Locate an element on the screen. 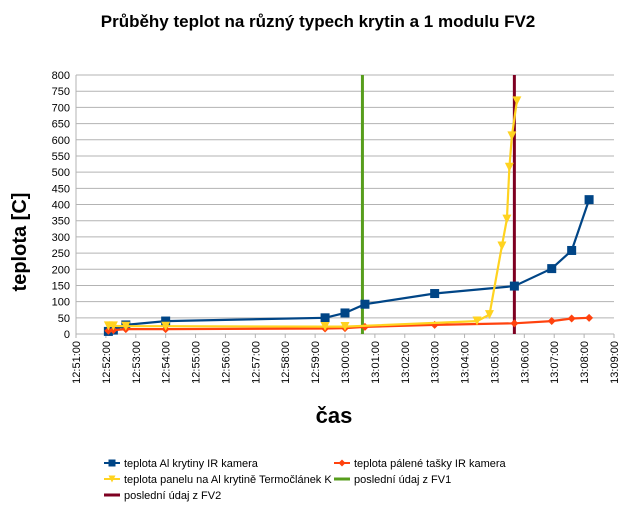 The image size is (636, 510). x-tick-label: 12:55:00 is located at coordinates (197, 362).